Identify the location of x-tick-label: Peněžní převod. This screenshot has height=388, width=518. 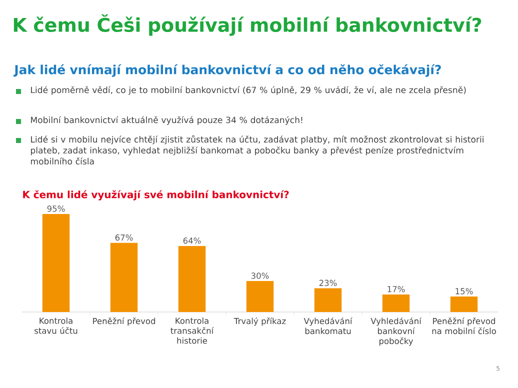
(124, 321).